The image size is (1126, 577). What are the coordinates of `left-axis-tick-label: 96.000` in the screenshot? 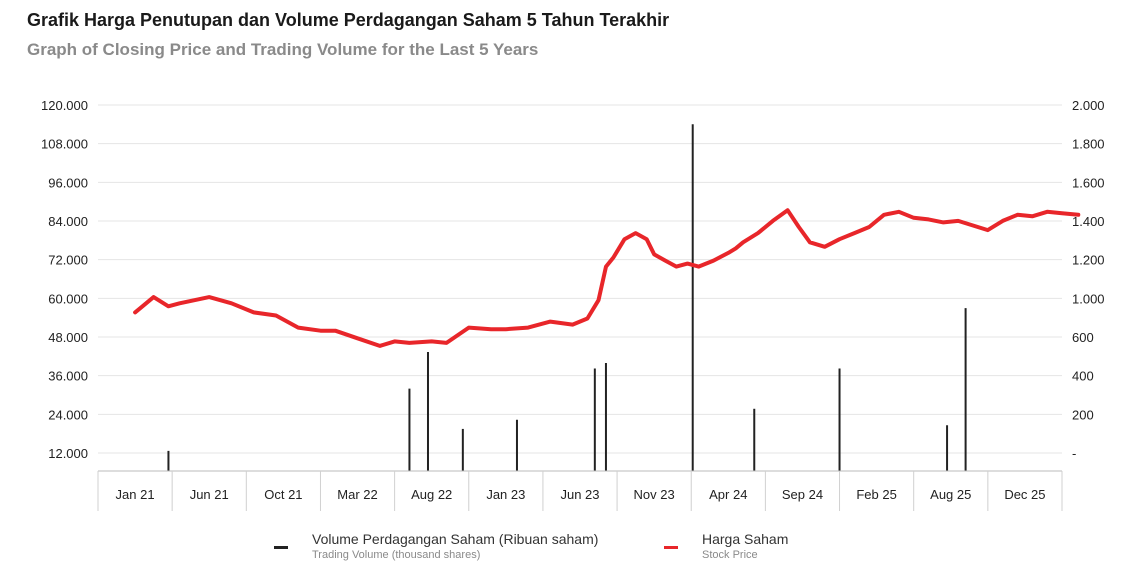 It's located at (68, 182).